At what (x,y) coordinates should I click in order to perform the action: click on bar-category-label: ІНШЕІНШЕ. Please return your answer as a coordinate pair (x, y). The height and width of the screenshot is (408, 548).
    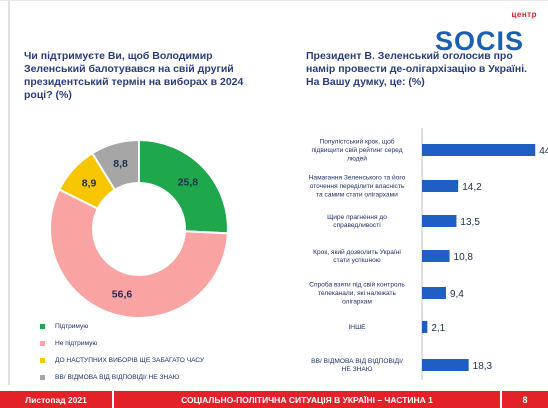
    Looking at the image, I should click on (357, 327).